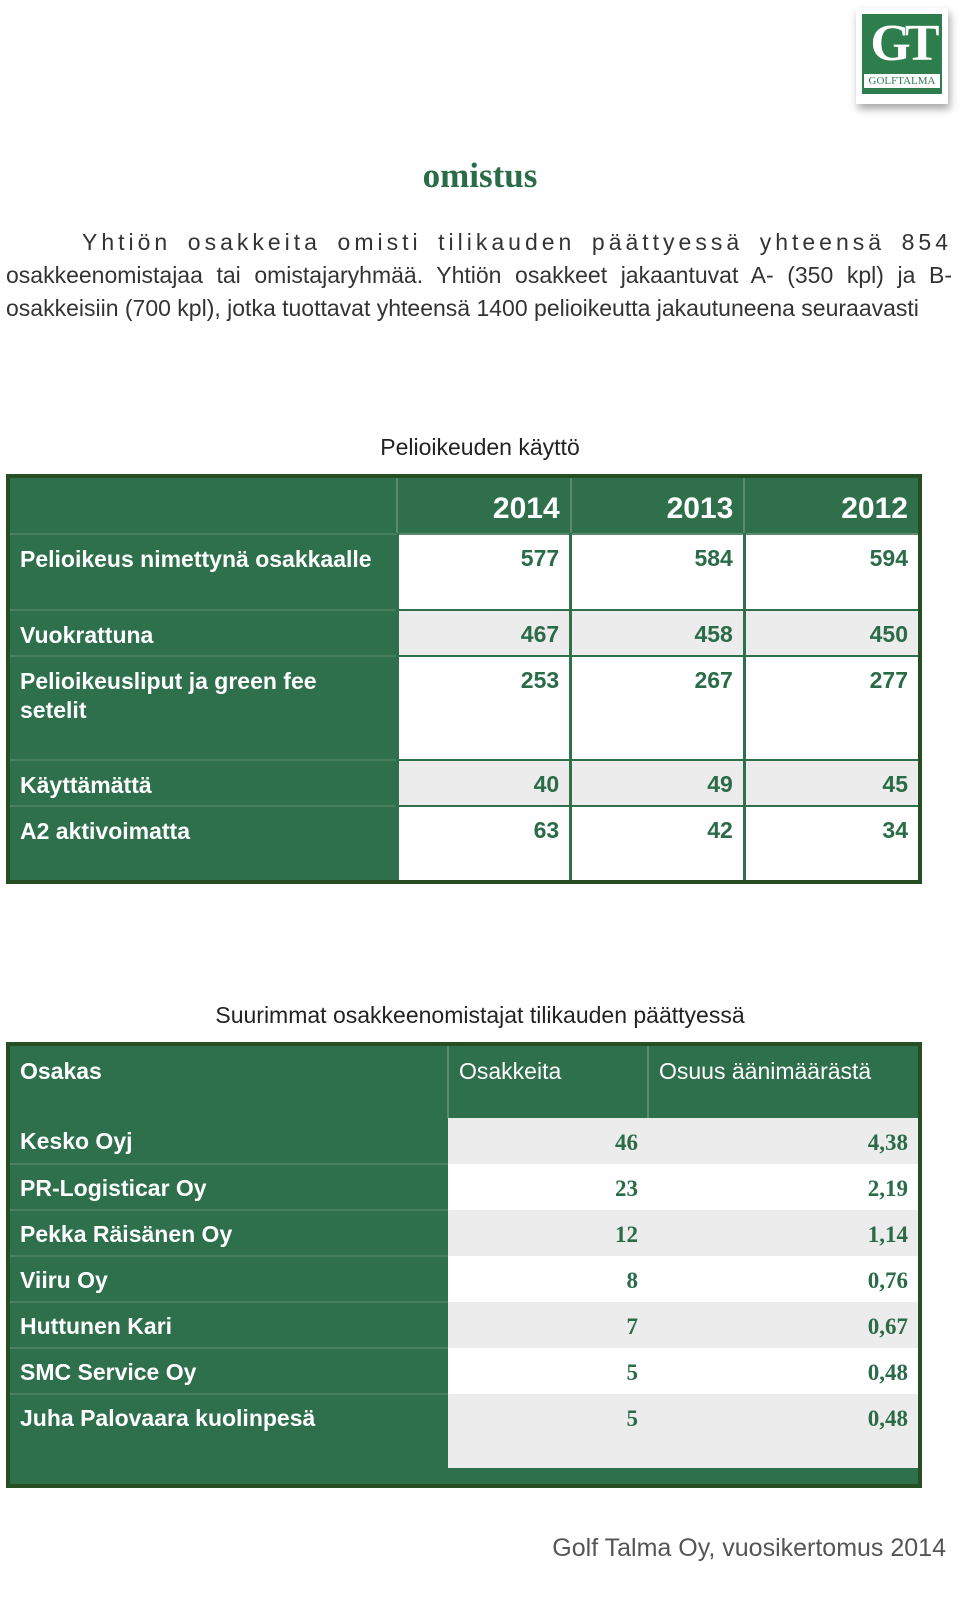 The image size is (960, 1618). What do you see at coordinates (203, 572) in the screenshot?
I see `usage-row-label: Pelioikeus nimettynä osakkaalle` at bounding box center [203, 572].